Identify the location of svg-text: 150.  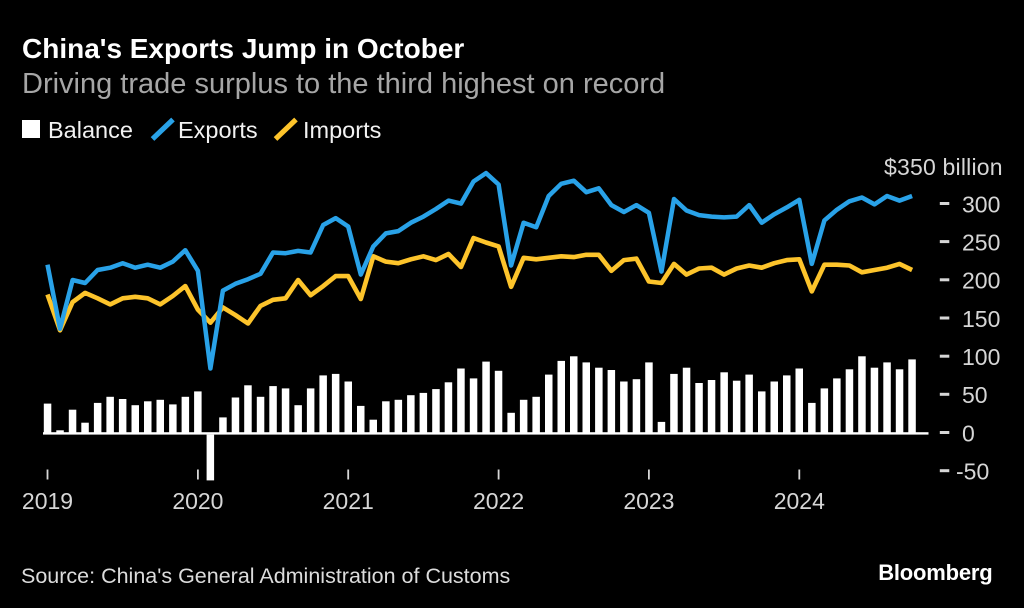
(981, 319).